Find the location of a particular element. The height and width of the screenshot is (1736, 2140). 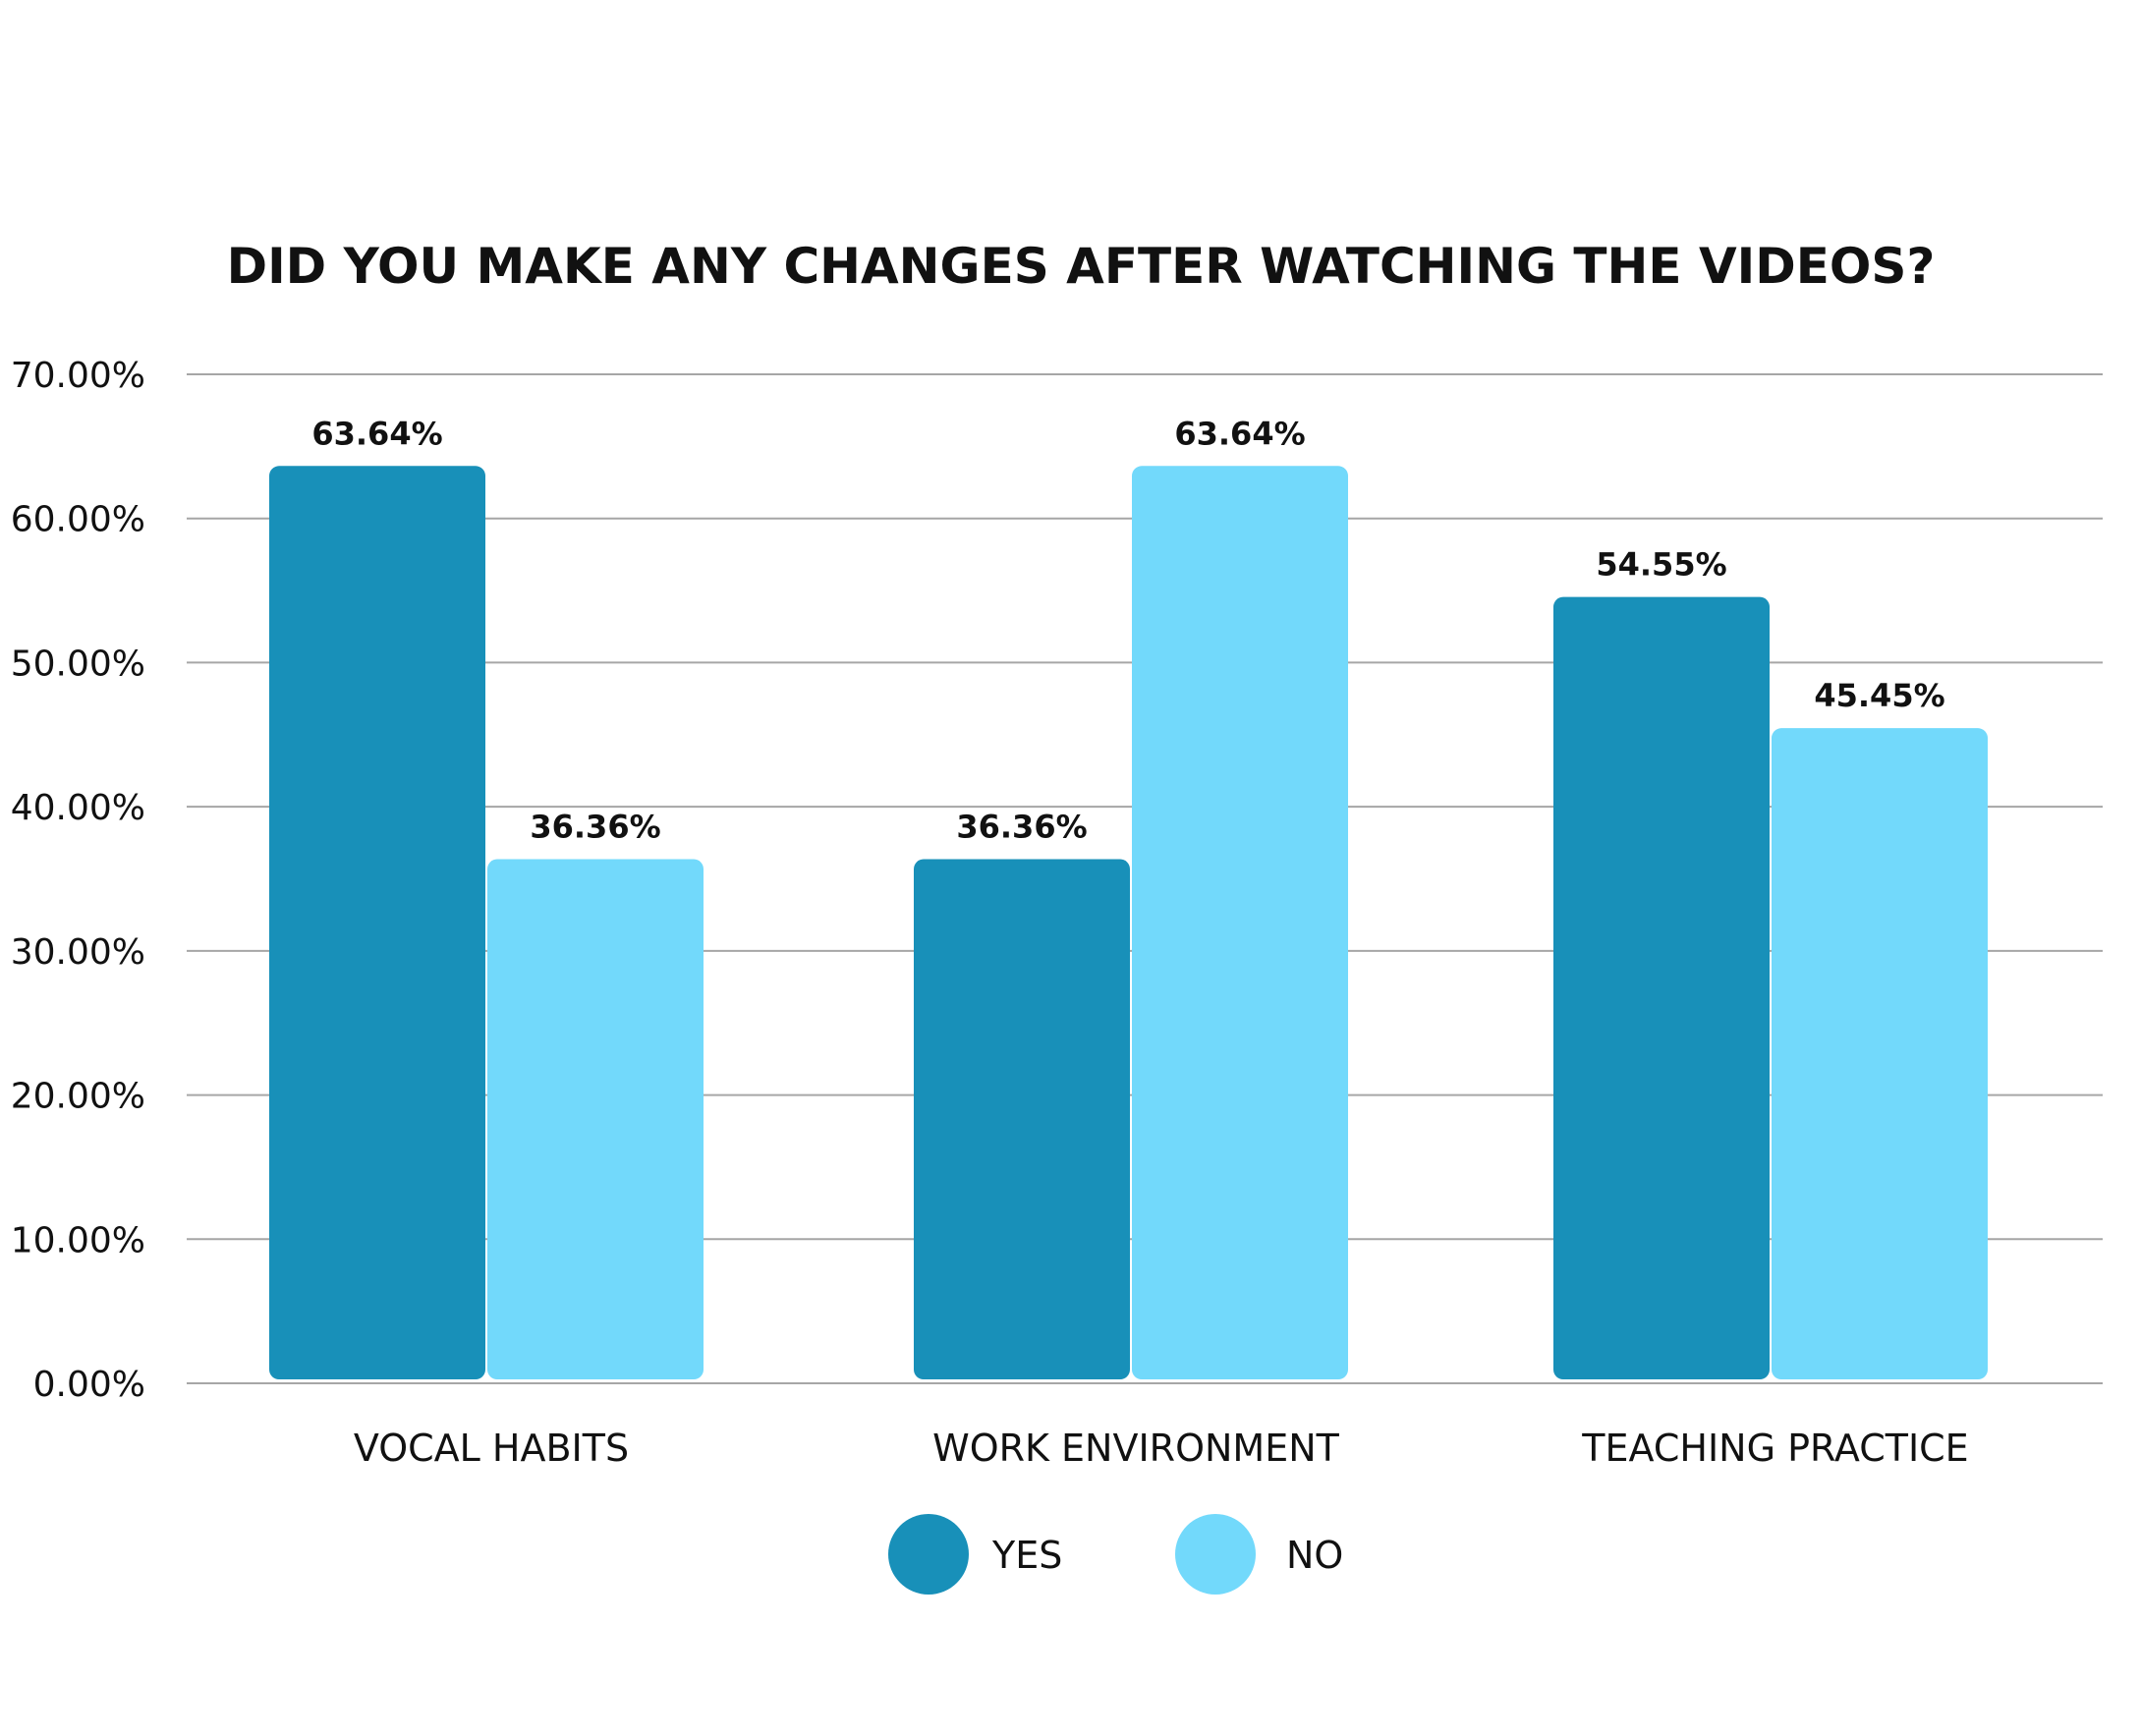

y-tick-label: 50.00% is located at coordinates (78, 664).